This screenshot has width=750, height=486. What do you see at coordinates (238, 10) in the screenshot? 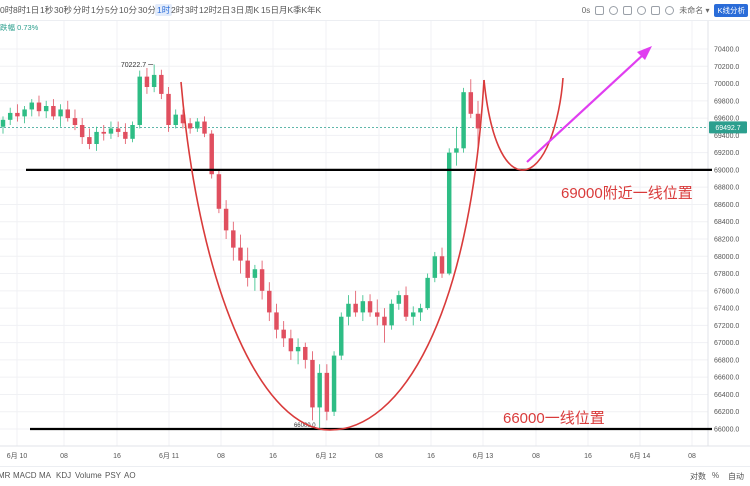
I see `timeframe-15: 3日` at bounding box center [238, 10].